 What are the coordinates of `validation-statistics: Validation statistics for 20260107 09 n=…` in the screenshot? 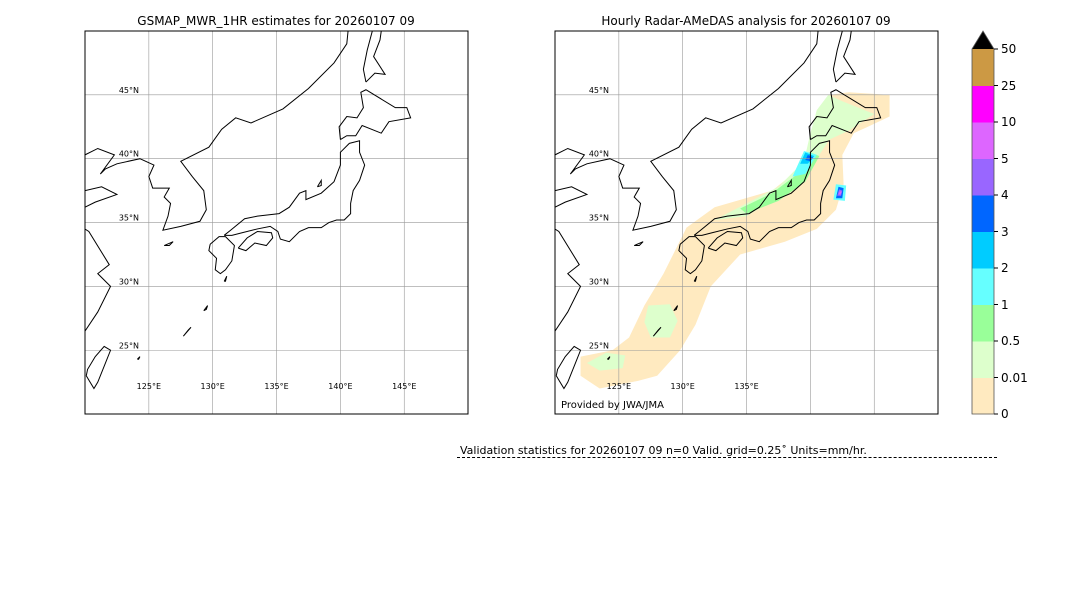 It's located at (663, 450).